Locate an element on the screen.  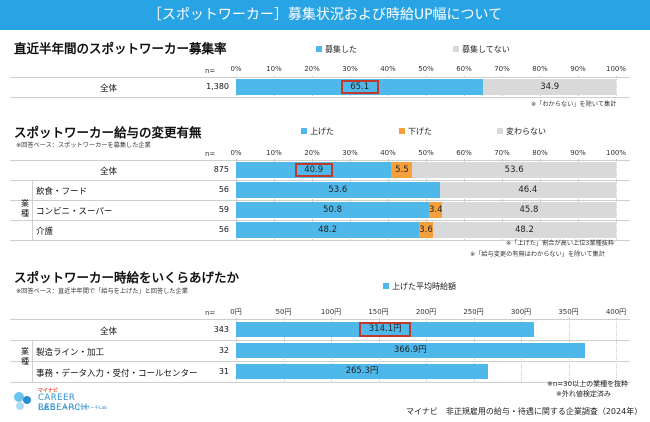
axis-tick-label: 300円 is located at coordinates (521, 312).